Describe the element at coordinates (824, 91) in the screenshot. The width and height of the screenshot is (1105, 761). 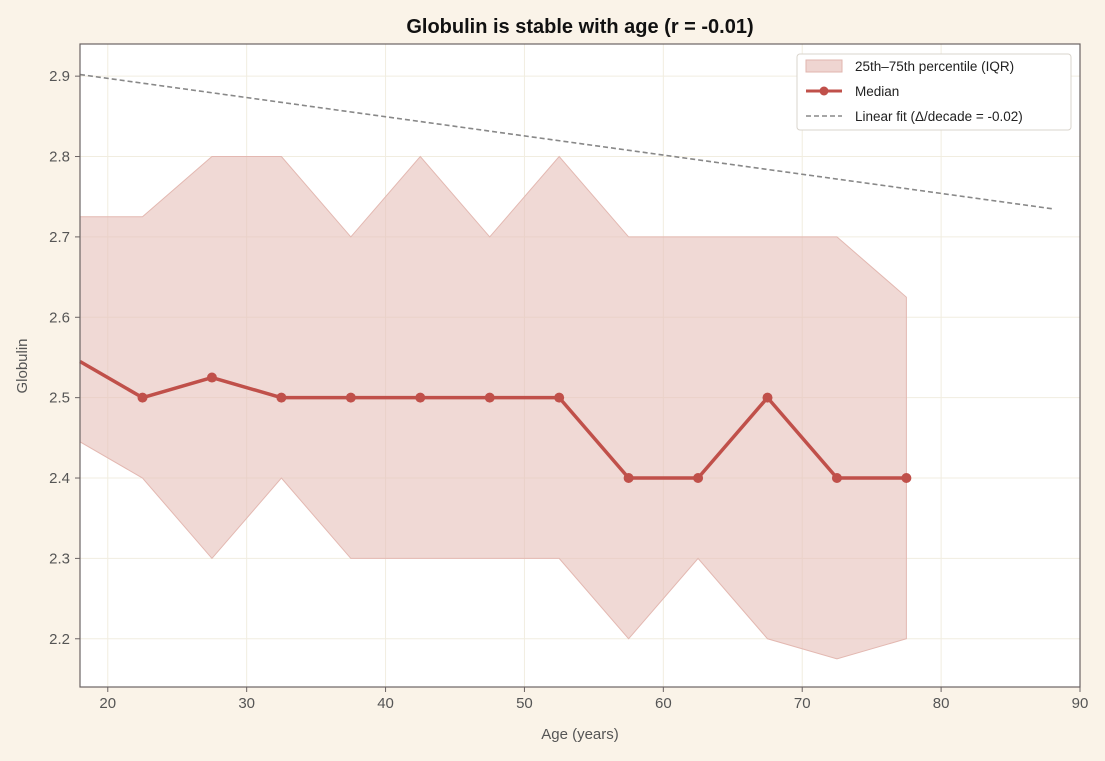
I see `legend-swatch-median-marker` at that location.